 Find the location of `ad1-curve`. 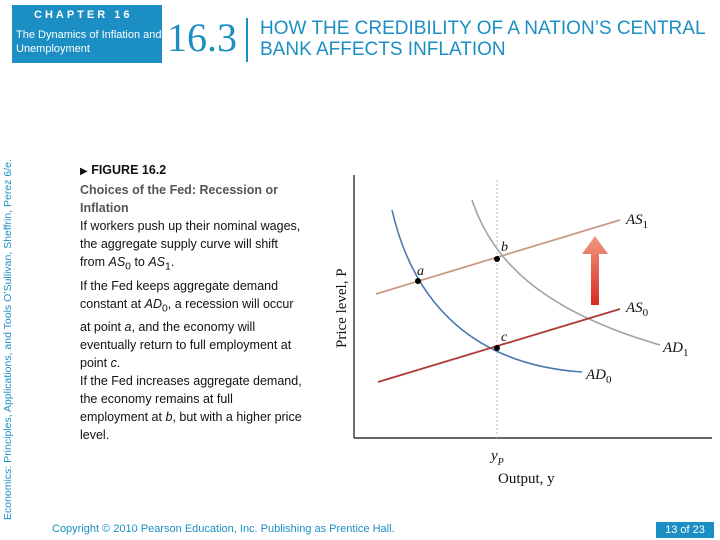

ad1-curve is located at coordinates (566, 272).